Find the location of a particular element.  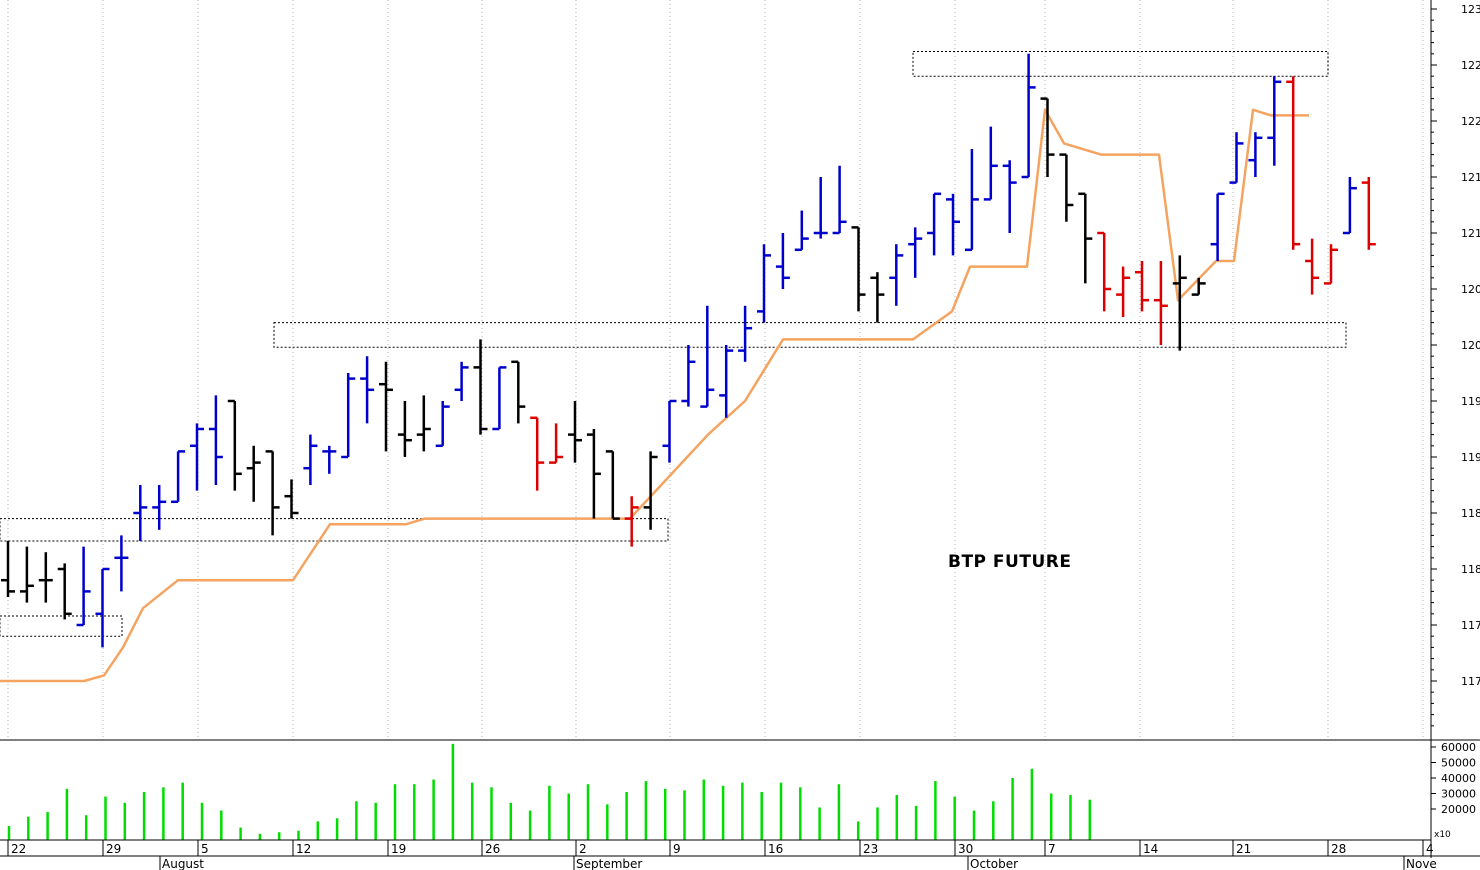

chart-title: BTP FUTURE is located at coordinates (1009, 562).